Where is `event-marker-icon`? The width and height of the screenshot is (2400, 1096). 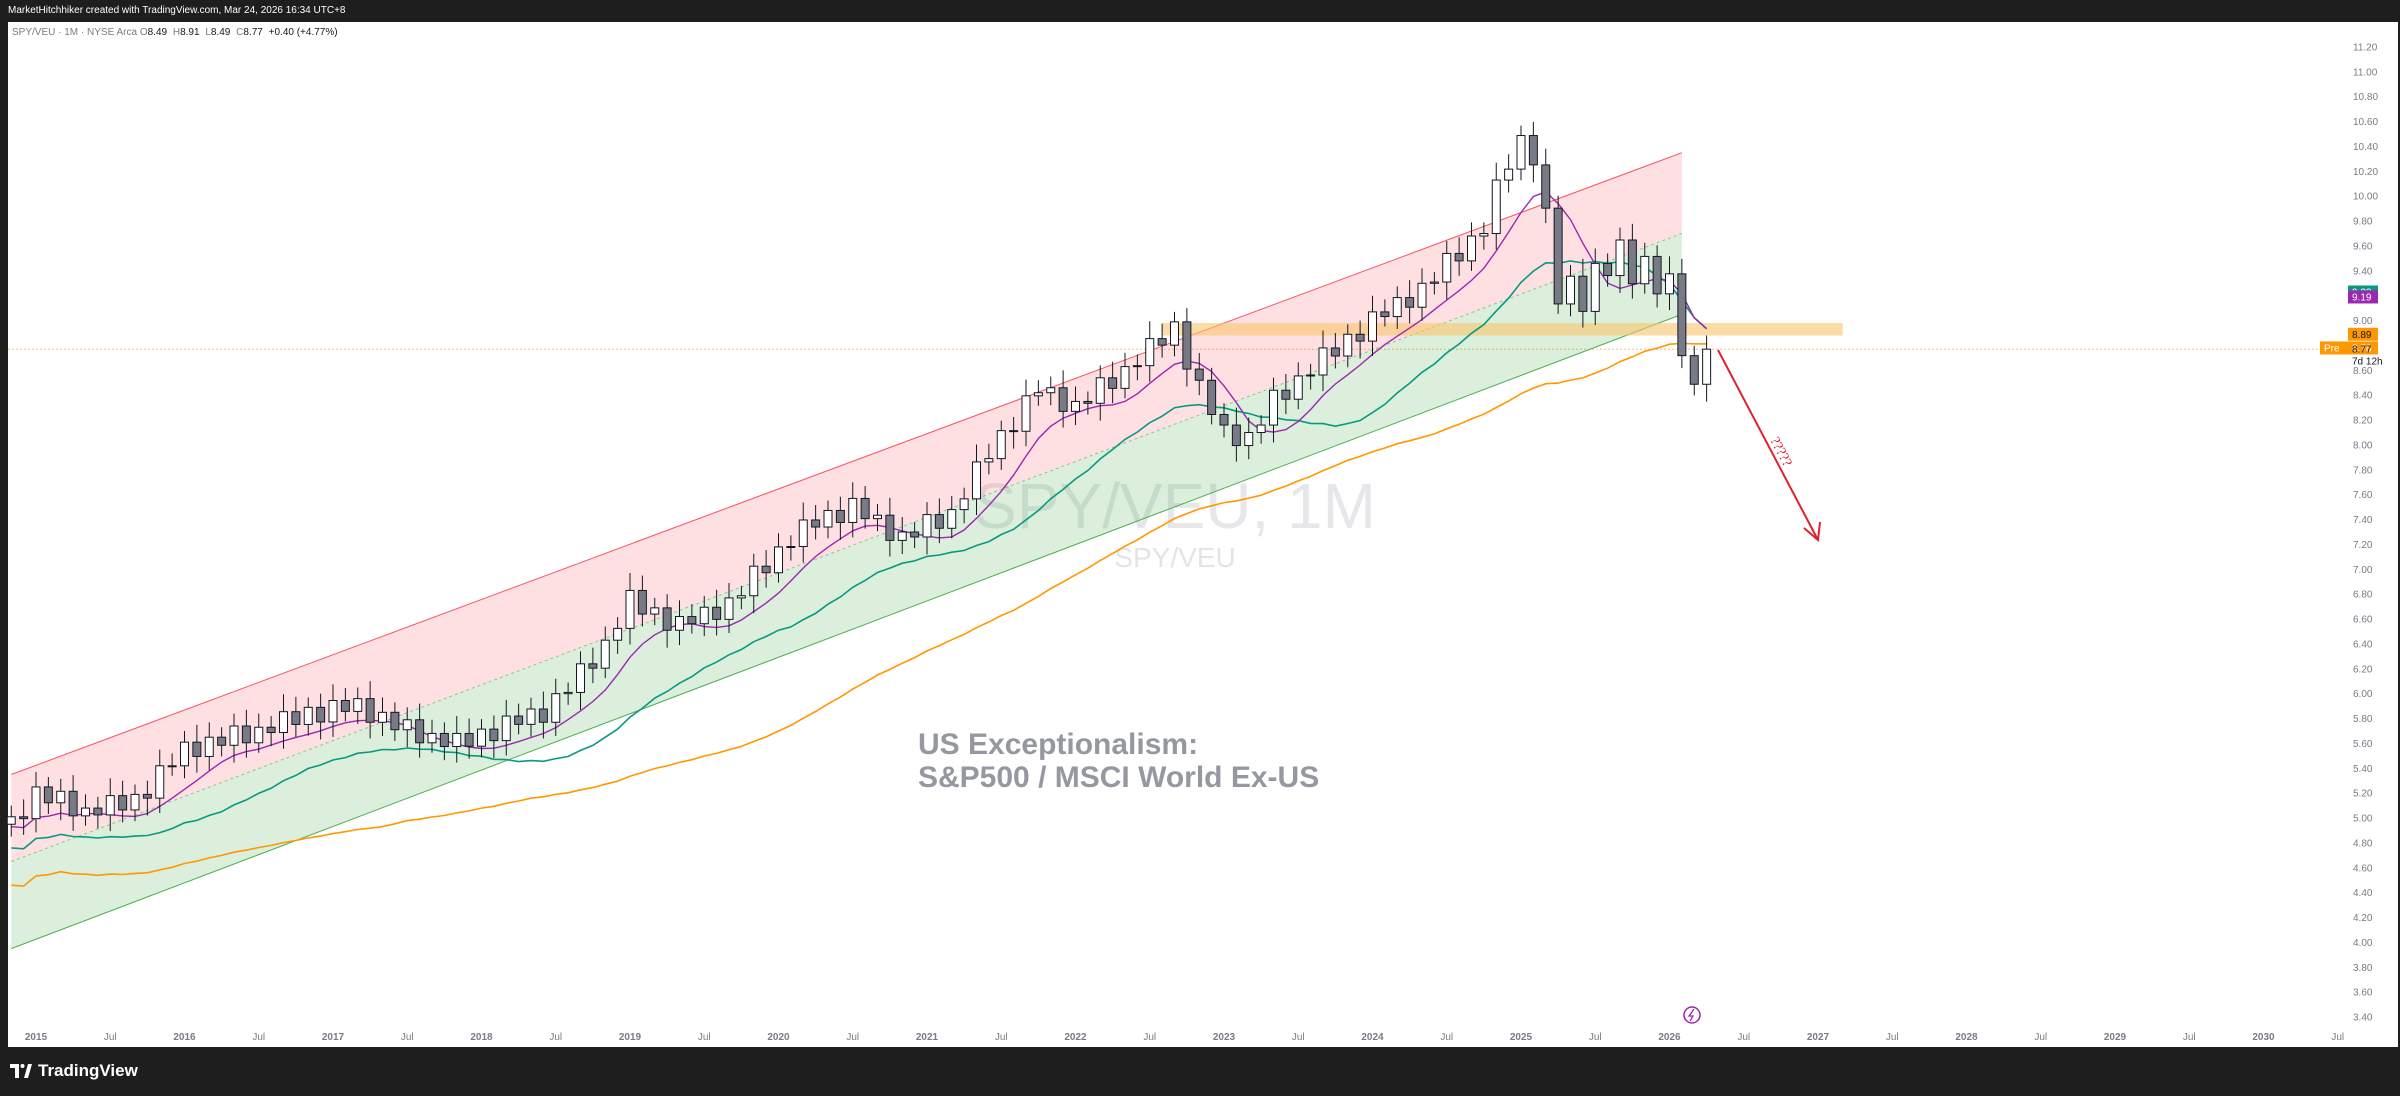
event-marker-icon is located at coordinates (1692, 1015).